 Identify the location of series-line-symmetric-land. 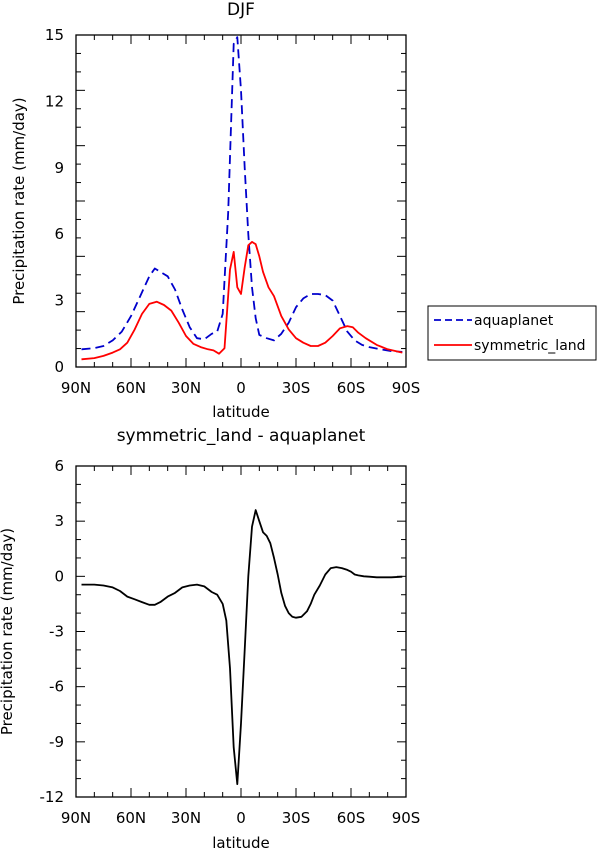
(242, 300).